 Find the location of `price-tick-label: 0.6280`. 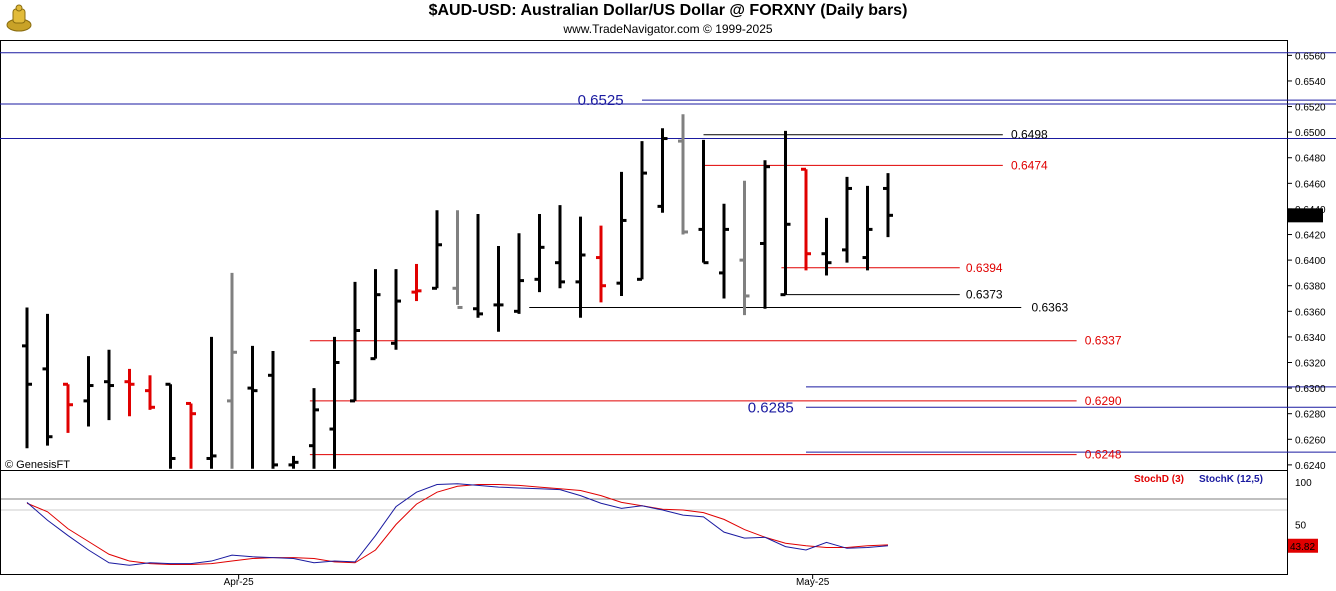

price-tick-label: 0.6280 is located at coordinates (1310, 415).